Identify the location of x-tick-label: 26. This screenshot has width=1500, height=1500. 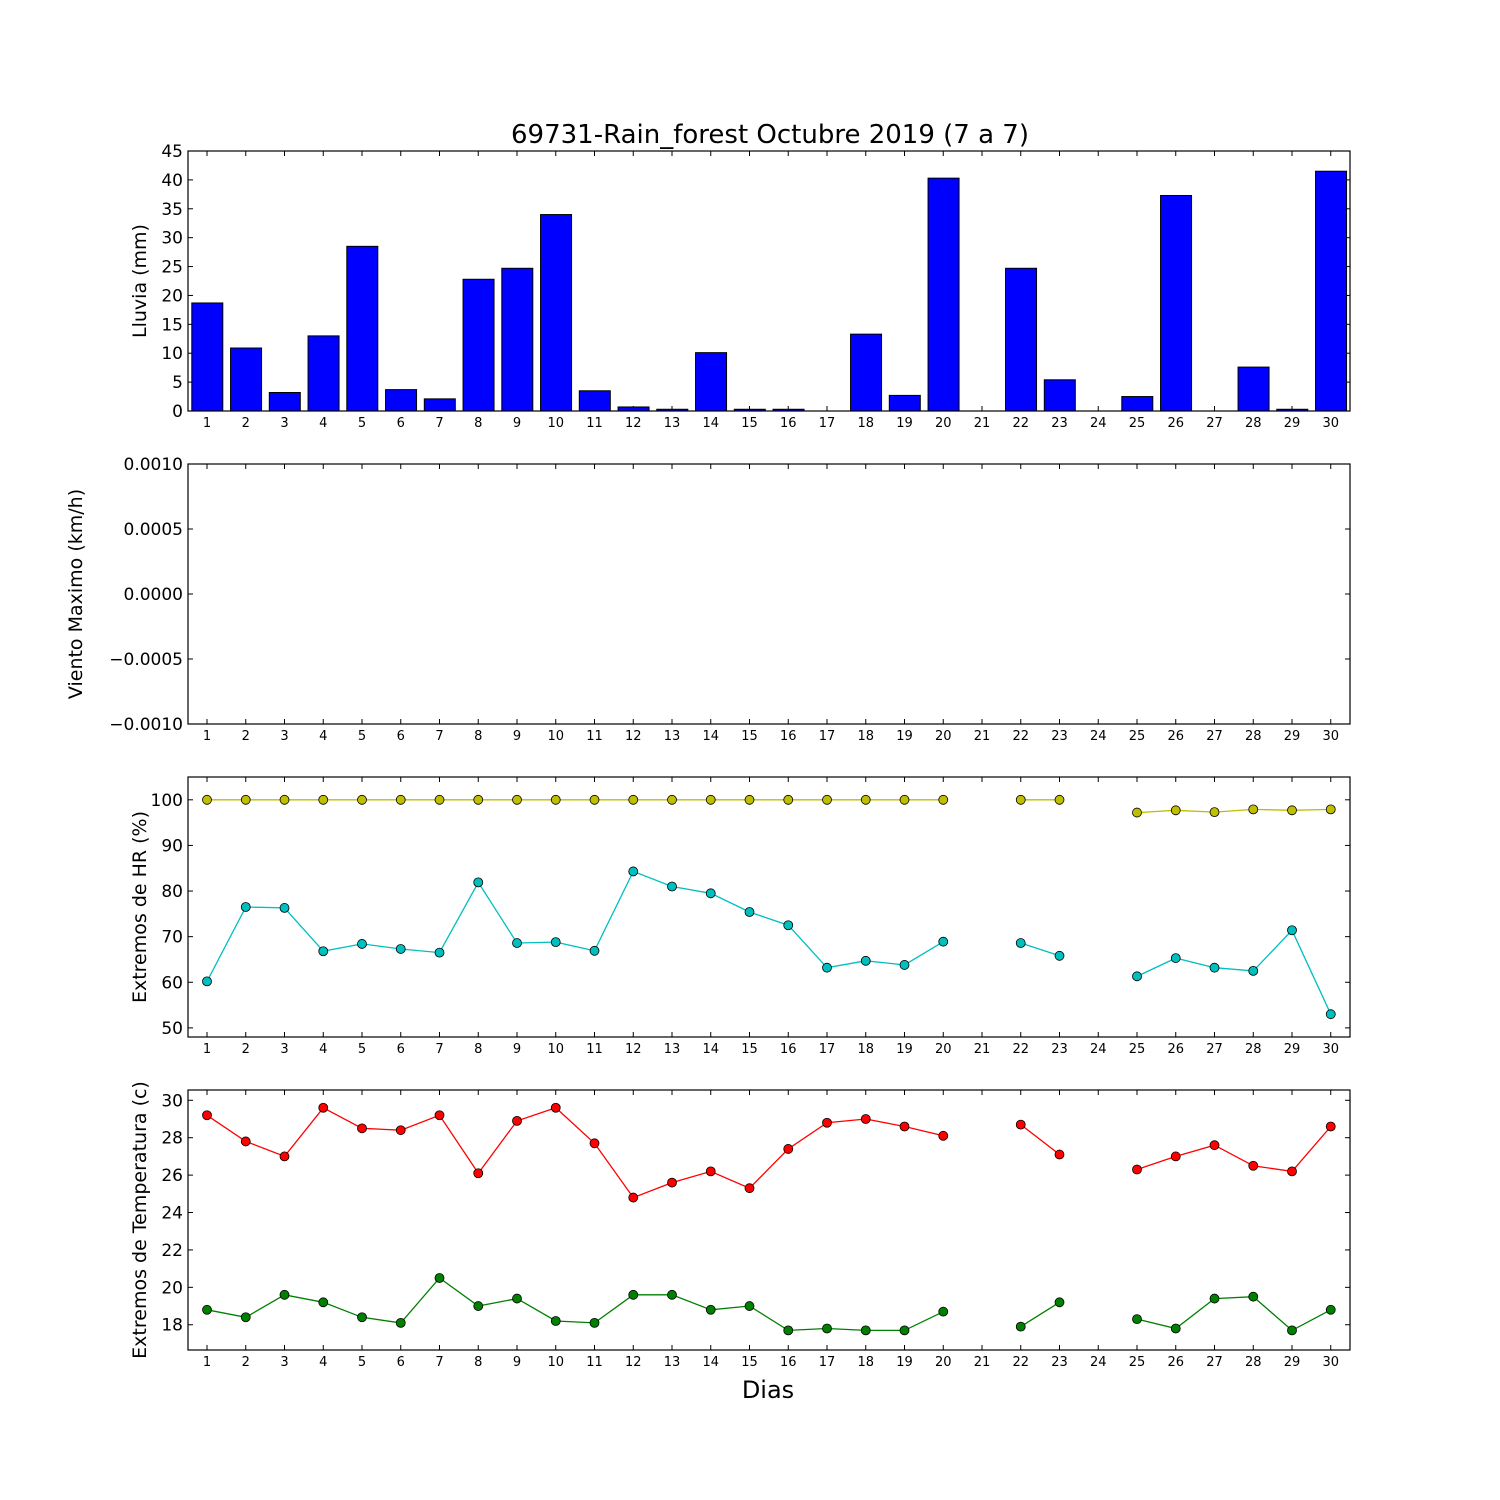
(1175, 736).